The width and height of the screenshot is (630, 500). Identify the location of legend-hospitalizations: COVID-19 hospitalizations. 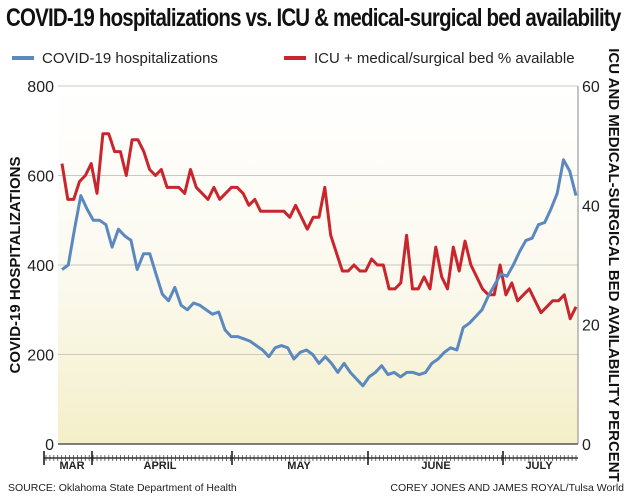
(115, 58).